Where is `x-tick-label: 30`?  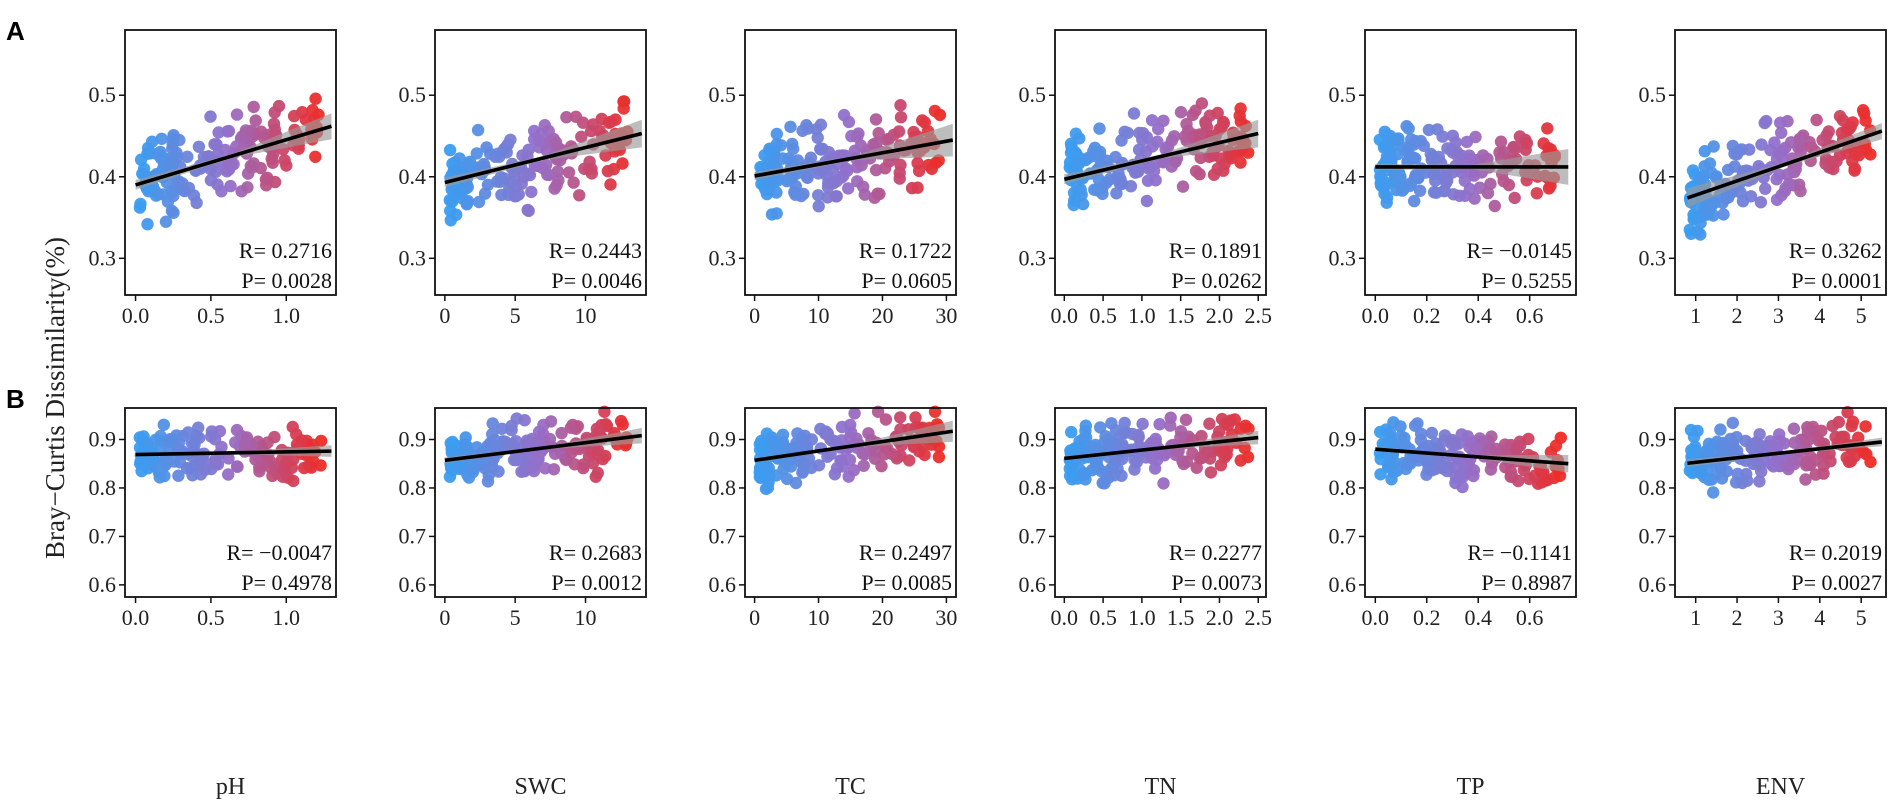
x-tick-label: 30 is located at coordinates (946, 617).